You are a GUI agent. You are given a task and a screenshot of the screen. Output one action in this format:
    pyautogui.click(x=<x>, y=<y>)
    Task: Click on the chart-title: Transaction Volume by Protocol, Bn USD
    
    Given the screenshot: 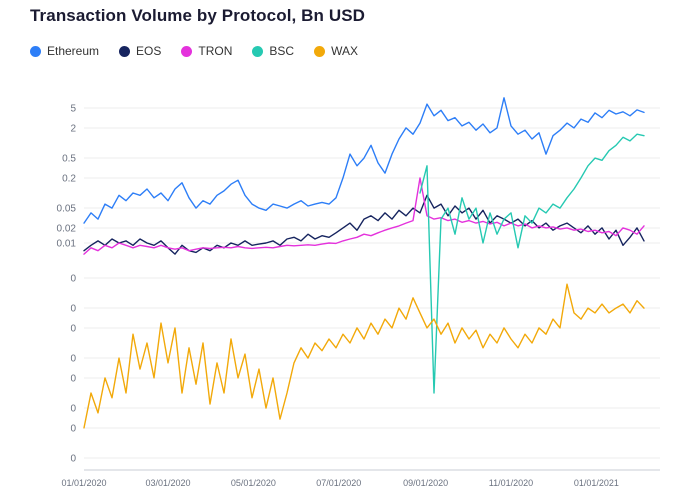 What is the action you would take?
    pyautogui.click(x=198, y=15)
    